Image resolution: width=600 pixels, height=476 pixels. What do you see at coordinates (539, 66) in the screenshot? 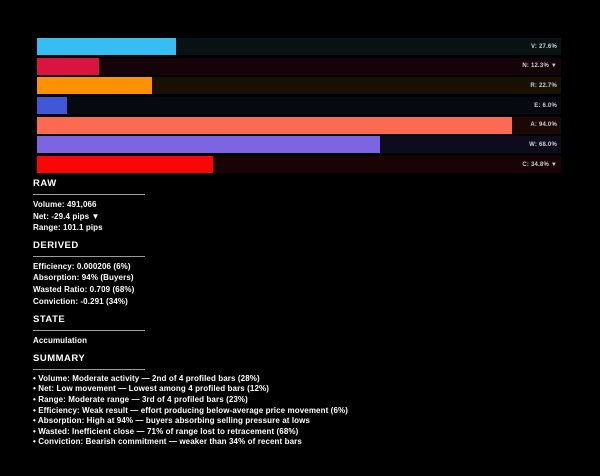
I see `bar-label-net: N: 12.3% ▼` at bounding box center [539, 66].